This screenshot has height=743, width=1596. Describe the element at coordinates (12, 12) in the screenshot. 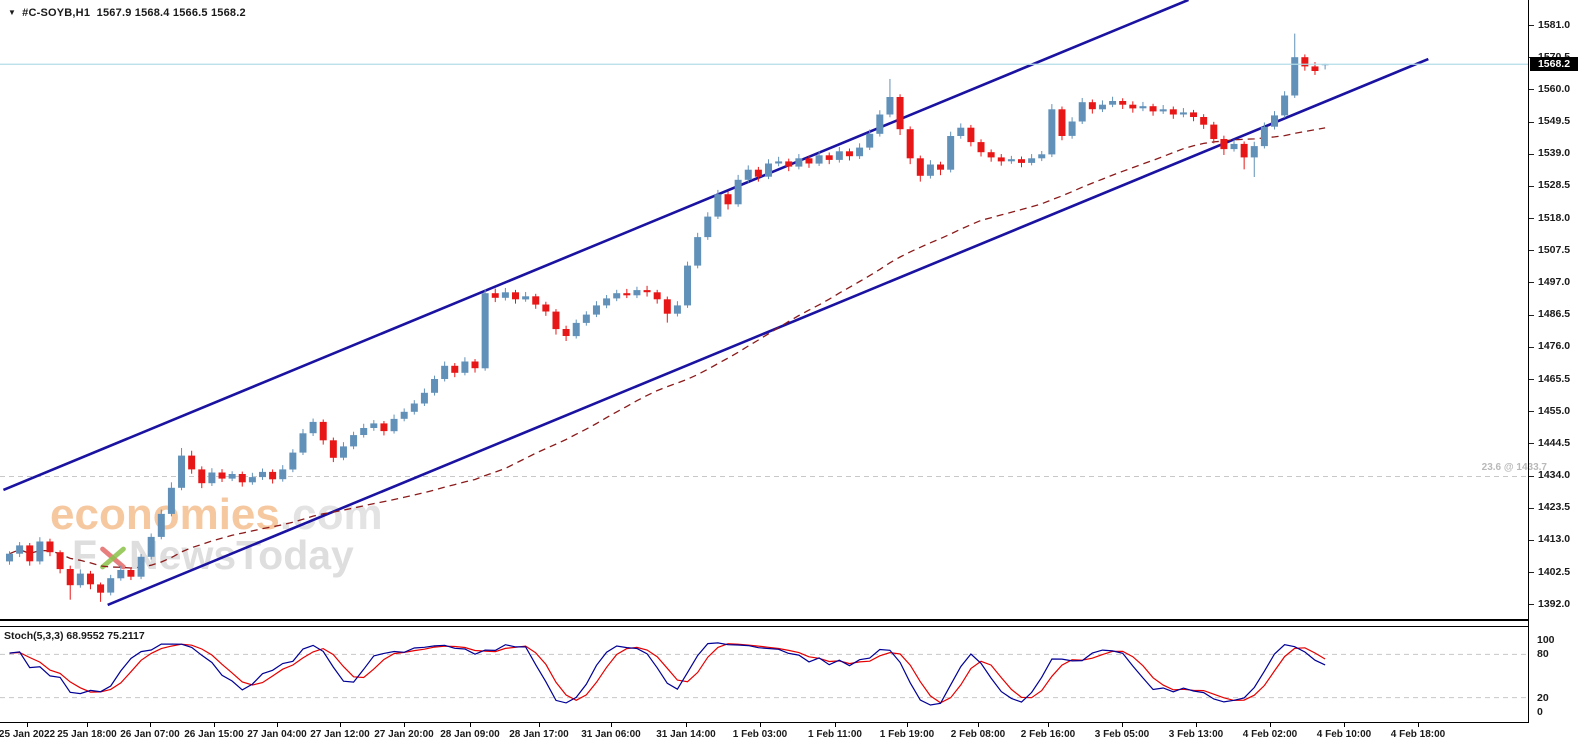

I see `symbol-dropdown-icon: ▼` at that location.